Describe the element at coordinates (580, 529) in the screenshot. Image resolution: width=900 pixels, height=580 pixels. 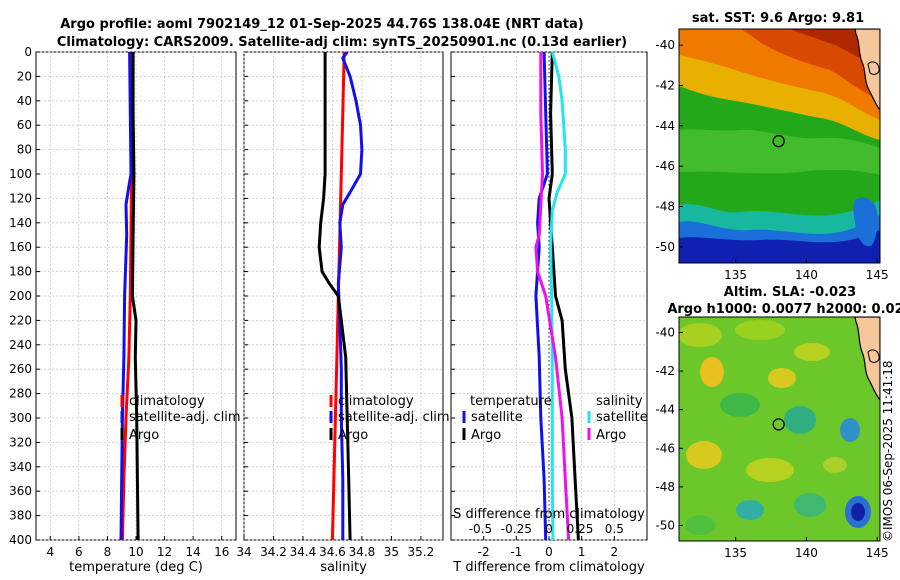
I see `x2-tick-label: 0.25` at that location.